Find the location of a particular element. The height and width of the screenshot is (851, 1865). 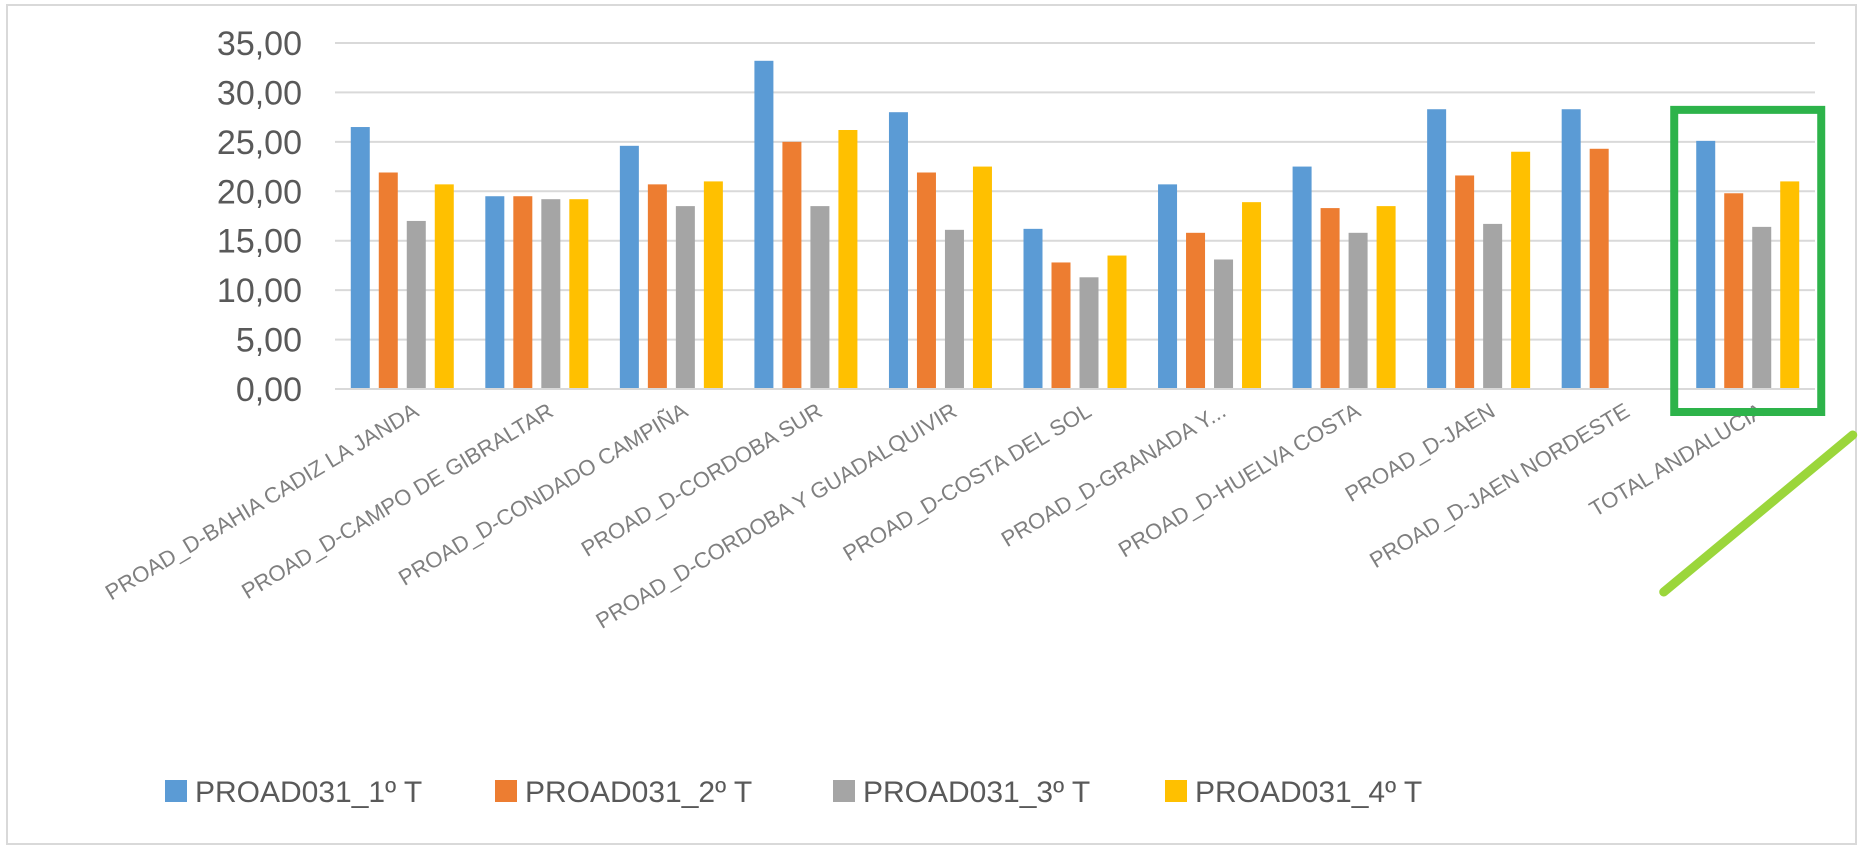

legend-label: PROAD031_3º T is located at coordinates (976, 792).